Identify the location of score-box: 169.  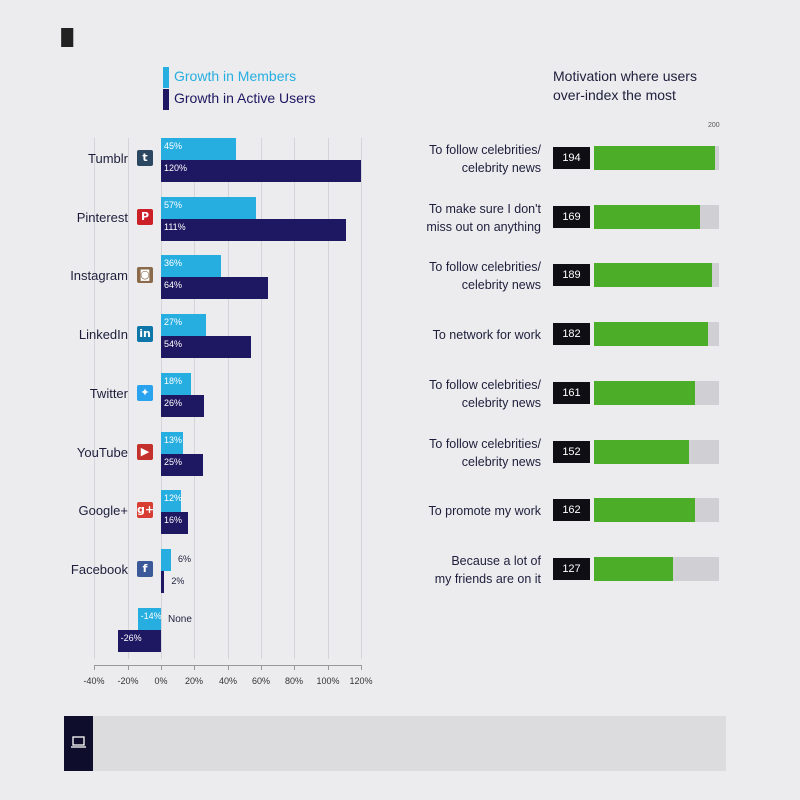
(571, 216).